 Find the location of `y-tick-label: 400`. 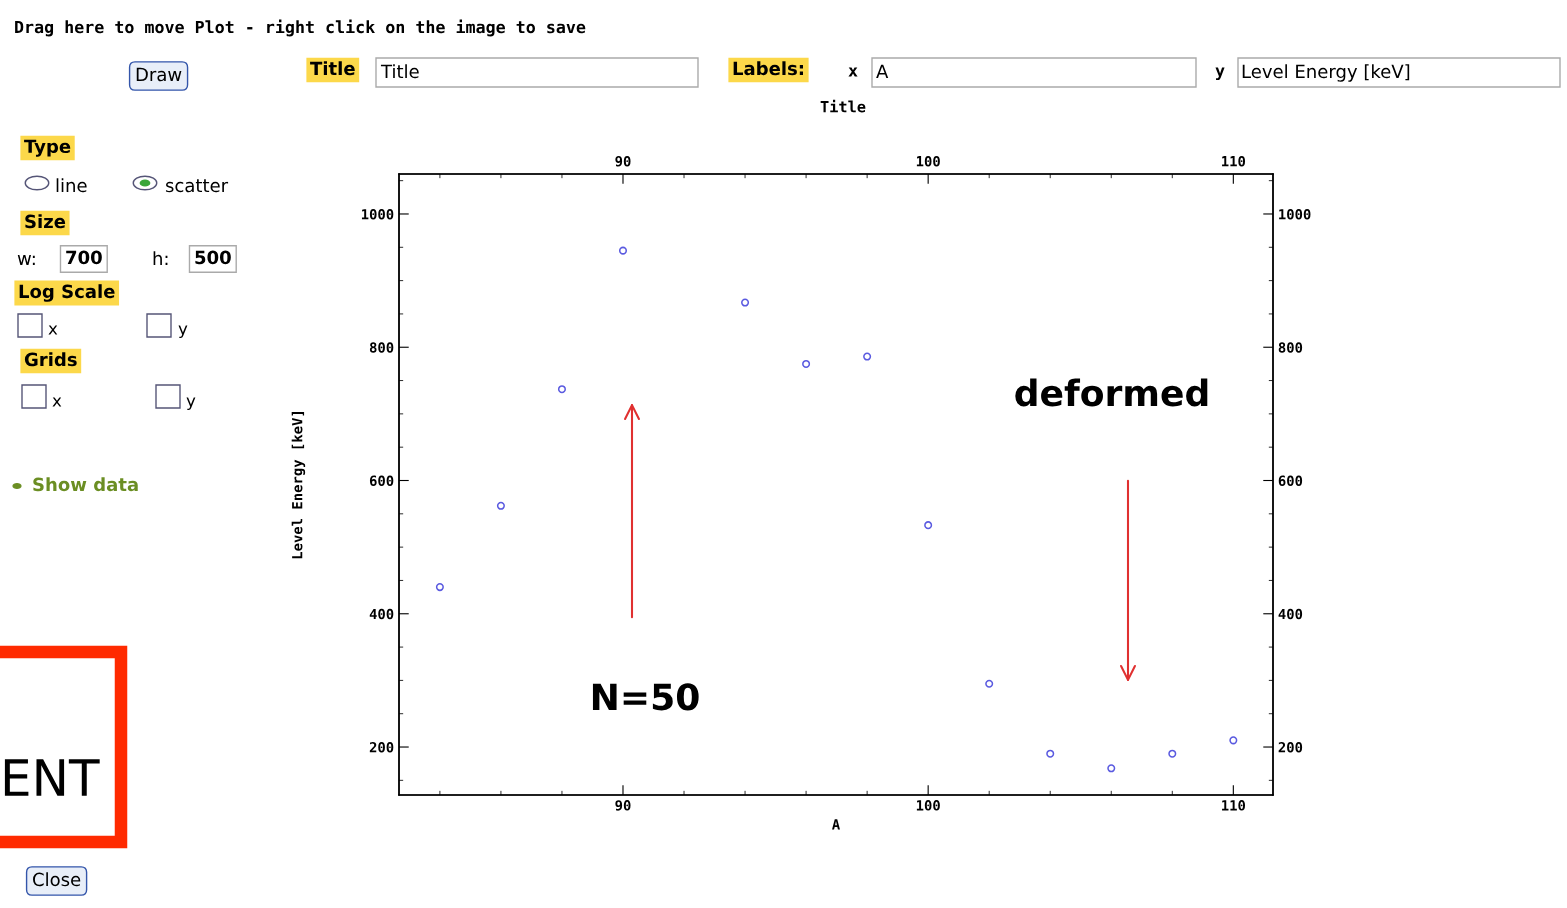

y-tick-label: 400 is located at coordinates (381, 614).